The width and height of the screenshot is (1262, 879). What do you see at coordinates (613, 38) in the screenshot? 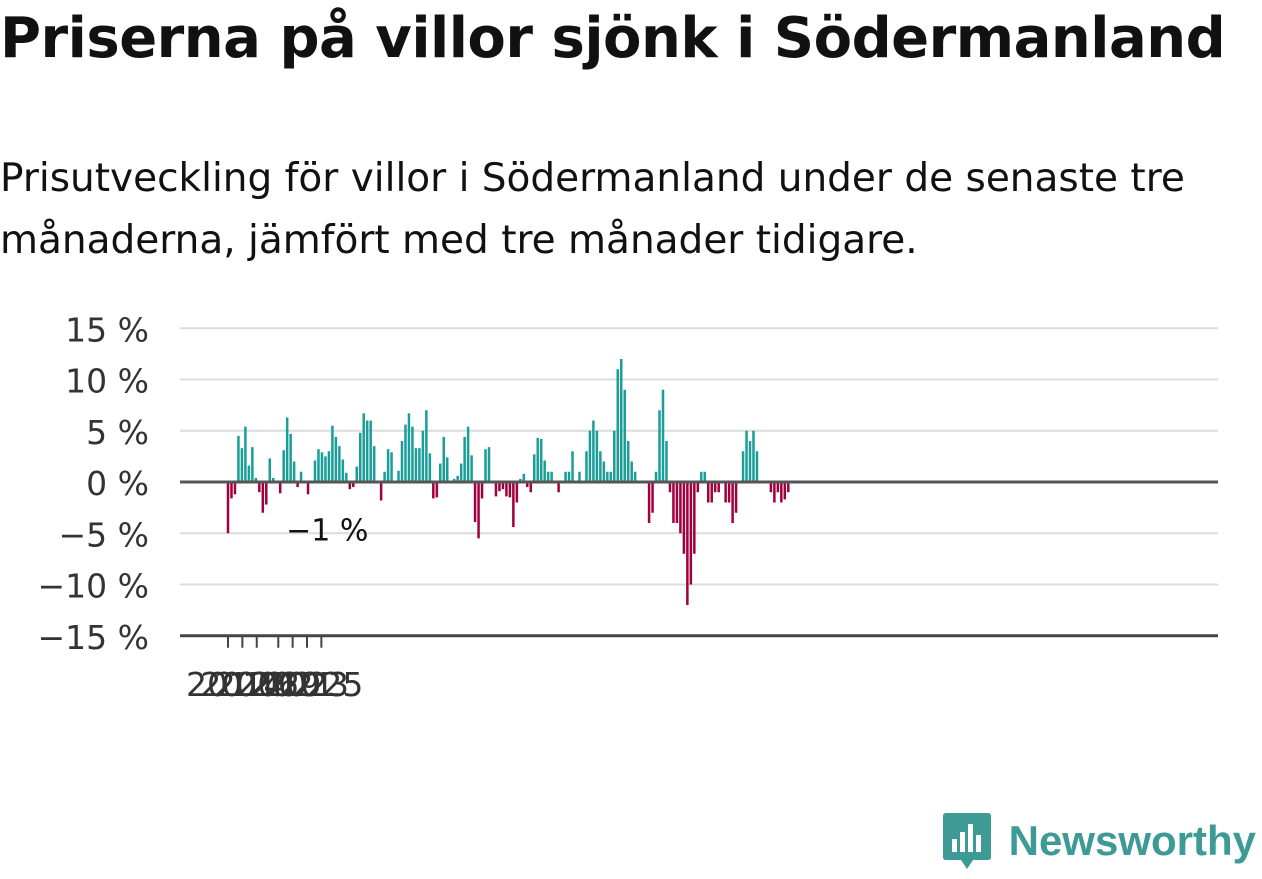
I see `chart-title: Priserna på villor sjönk i Södermanland` at bounding box center [613, 38].